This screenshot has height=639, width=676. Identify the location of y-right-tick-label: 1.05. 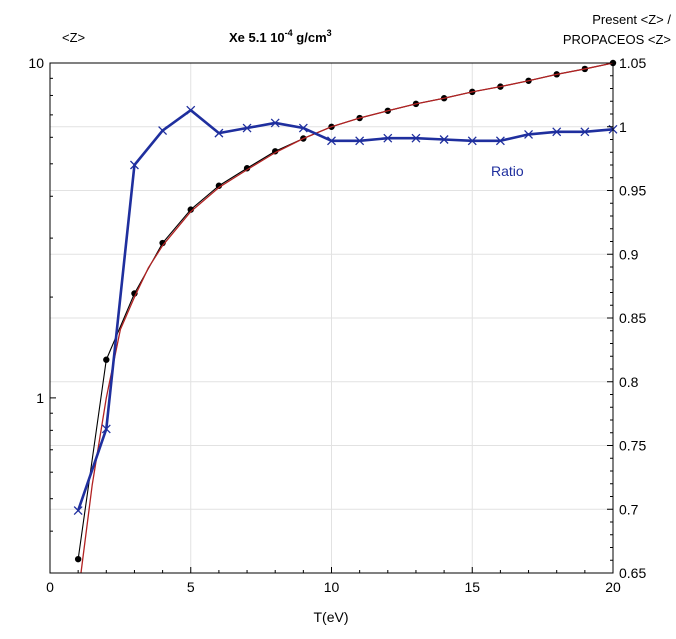
(632, 63).